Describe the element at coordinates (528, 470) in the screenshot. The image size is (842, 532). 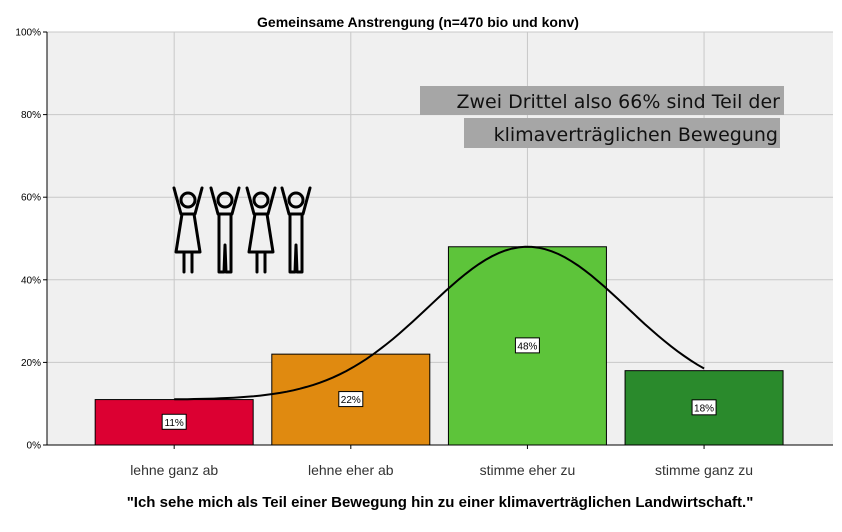
I see `x-tick-label: stimme eher zu` at that location.